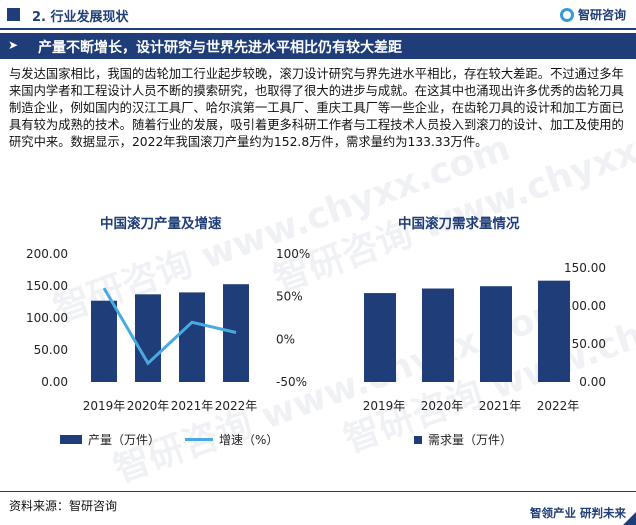 This screenshot has height=525, width=636. I want to click on legend-demand: 需求量（万件）, so click(463, 439).